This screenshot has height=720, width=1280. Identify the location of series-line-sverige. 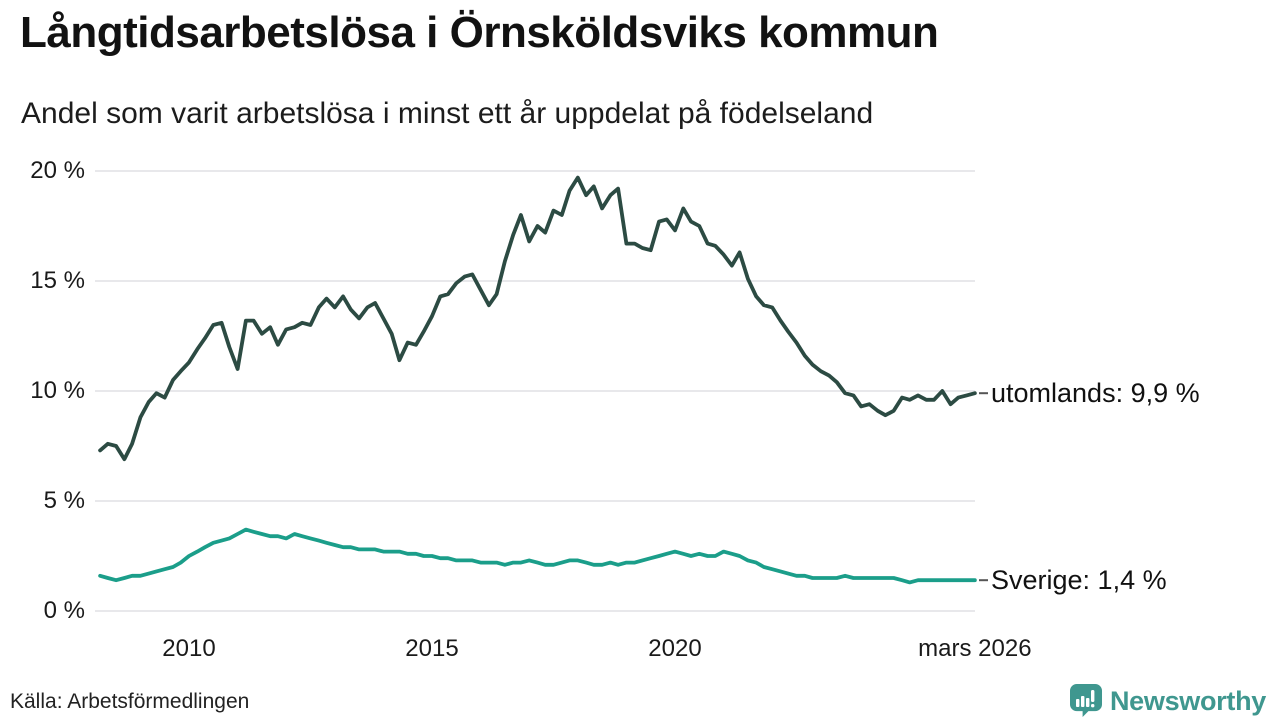
(537, 556).